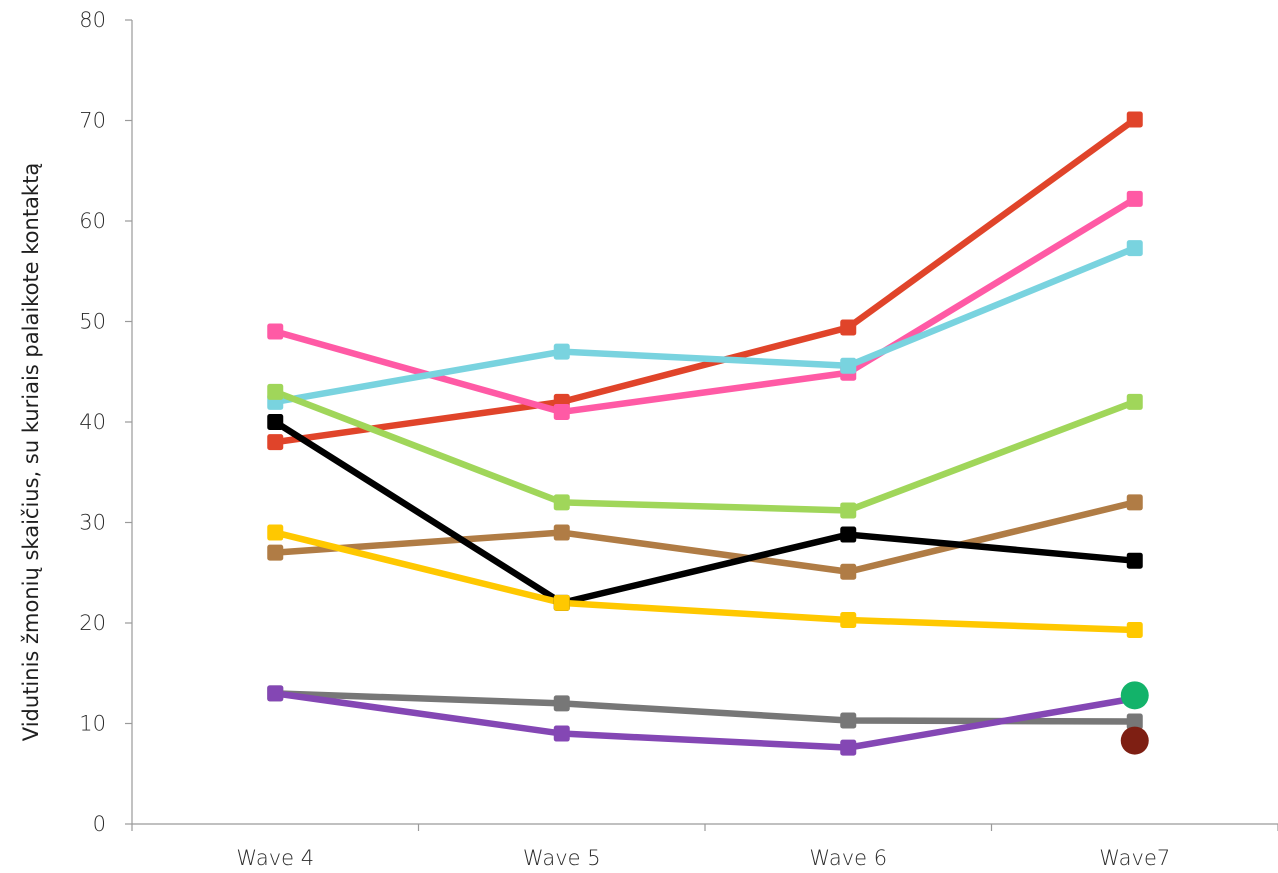 This screenshot has width=1278, height=873. Describe the element at coordinates (92, 221) in the screenshot. I see `y-tick-label: 60` at that location.